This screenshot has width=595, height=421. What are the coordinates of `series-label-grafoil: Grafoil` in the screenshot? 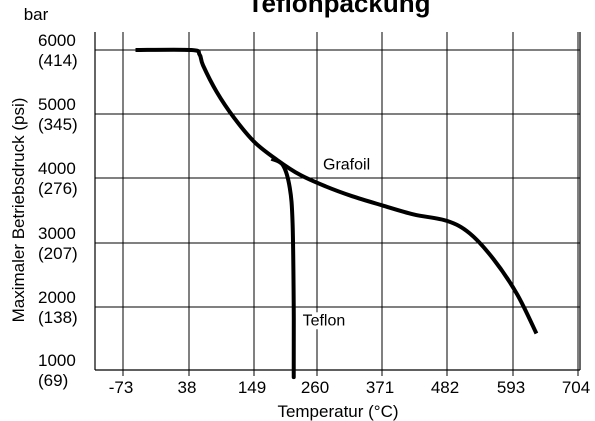 It's located at (346, 165).